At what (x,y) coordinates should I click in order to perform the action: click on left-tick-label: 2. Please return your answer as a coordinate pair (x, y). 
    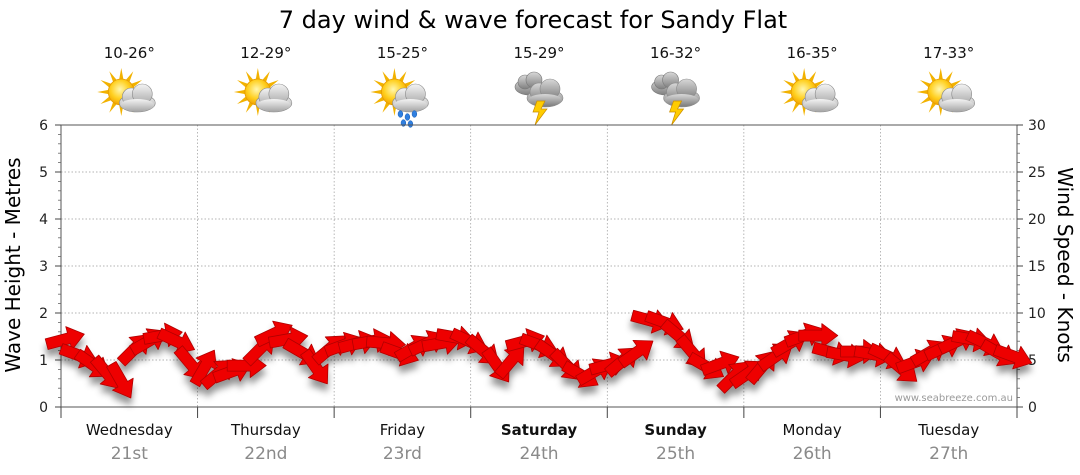
    Looking at the image, I should click on (43, 314).